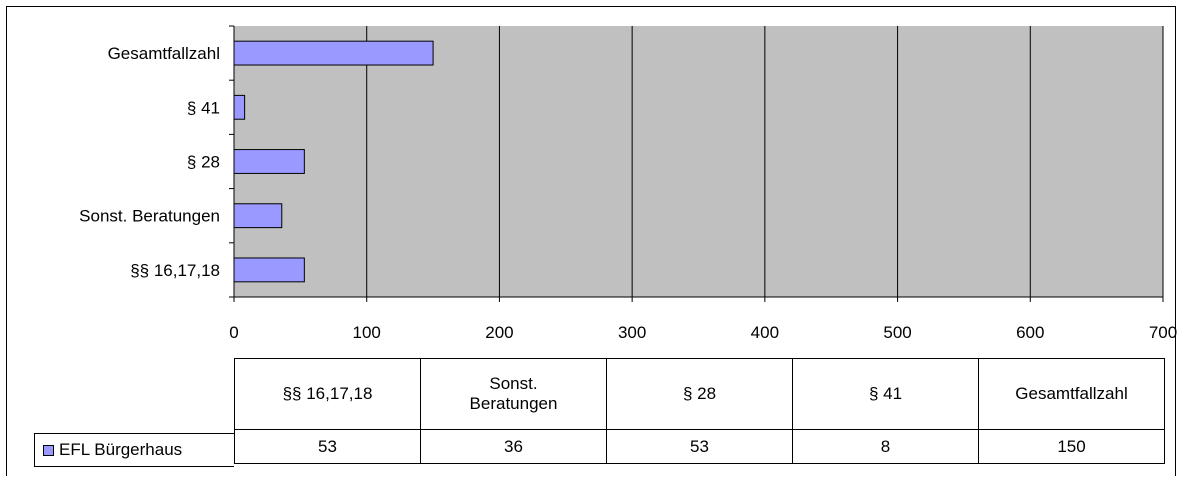 The image size is (1186, 481). Describe the element at coordinates (367, 332) in the screenshot. I see `x-tick-label: 100` at that location.